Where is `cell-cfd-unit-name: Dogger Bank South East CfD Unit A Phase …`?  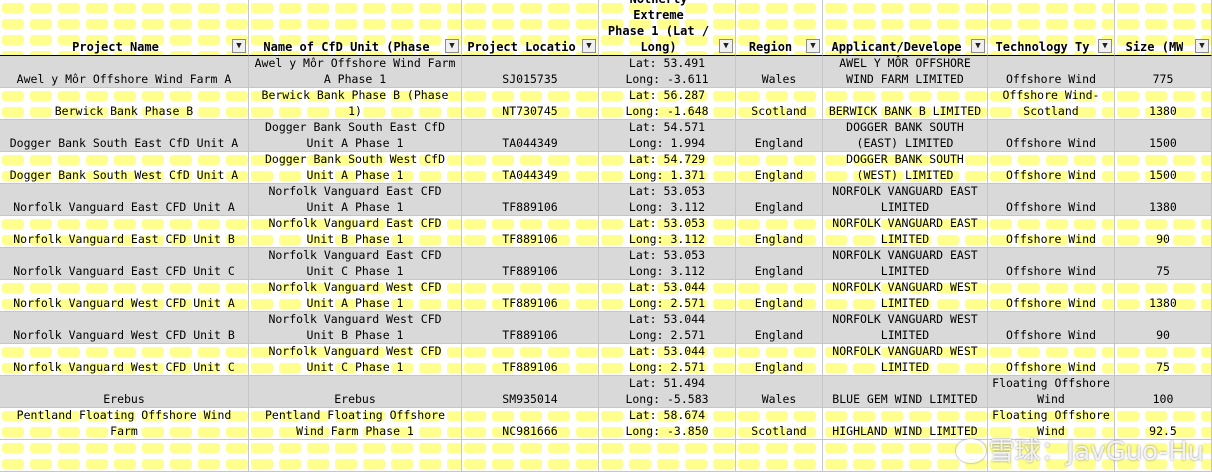
cell-cfd-unit-name: Dogger Bank South East CfD Unit A Phase … is located at coordinates (355, 136).